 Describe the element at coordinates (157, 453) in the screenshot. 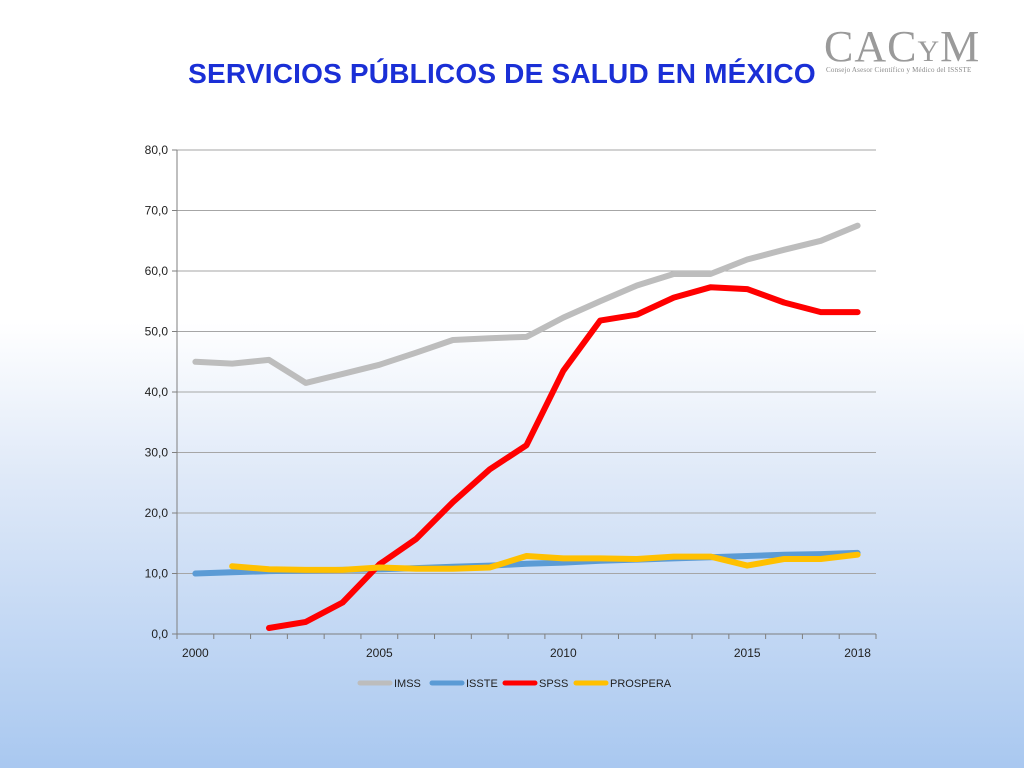

I see `y-tick-label: 30,0` at that location.